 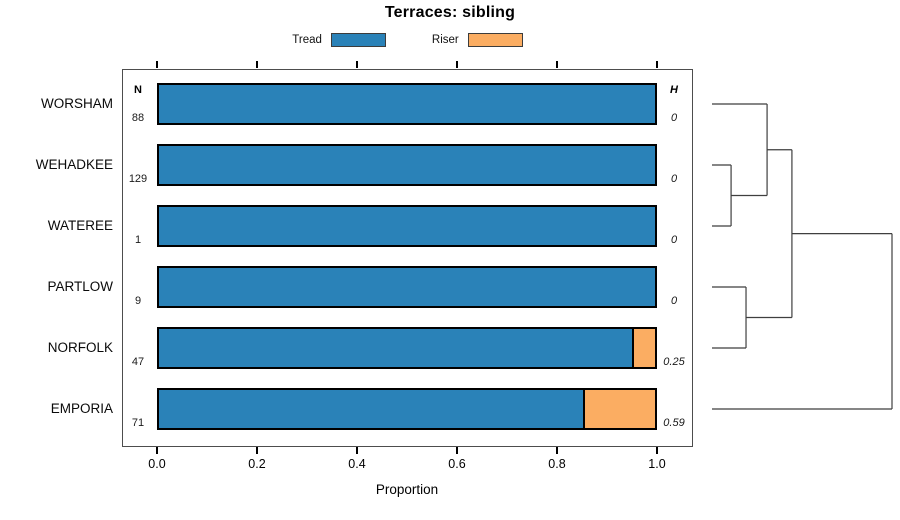 I want to click on n-value: 88, so click(x=138, y=118).